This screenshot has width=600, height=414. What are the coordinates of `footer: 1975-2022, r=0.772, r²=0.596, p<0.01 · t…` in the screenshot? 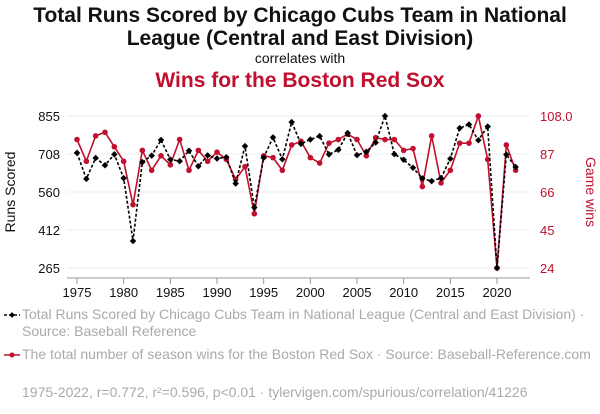 It's located at (275, 392).